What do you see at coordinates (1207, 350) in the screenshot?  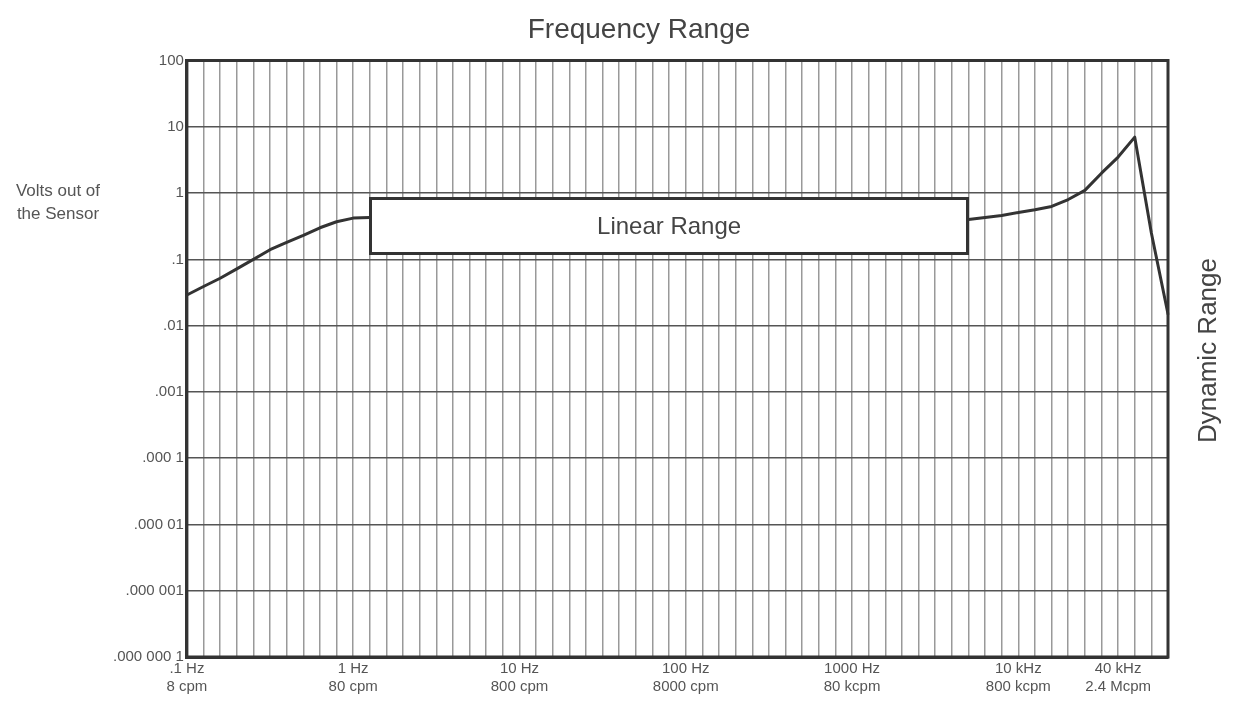 I see `y2-axis-title: Dynamic Range` at bounding box center [1207, 350].